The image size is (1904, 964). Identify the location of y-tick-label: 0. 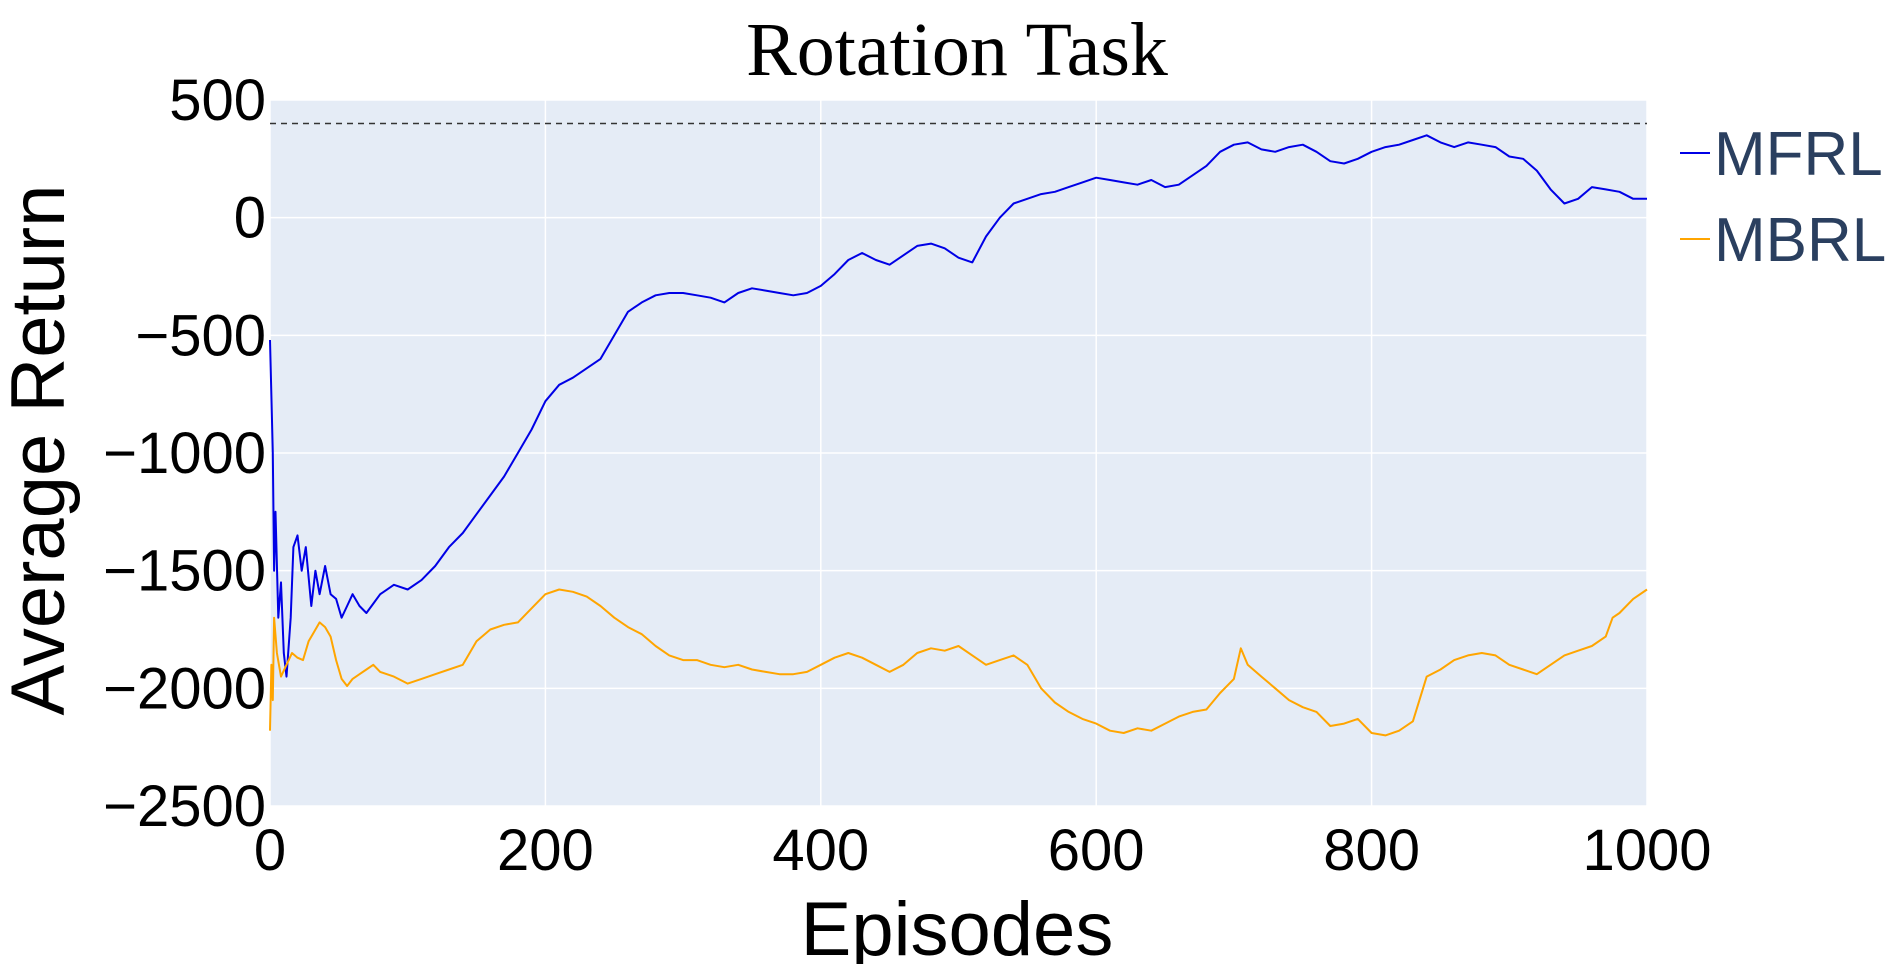
(250, 218).